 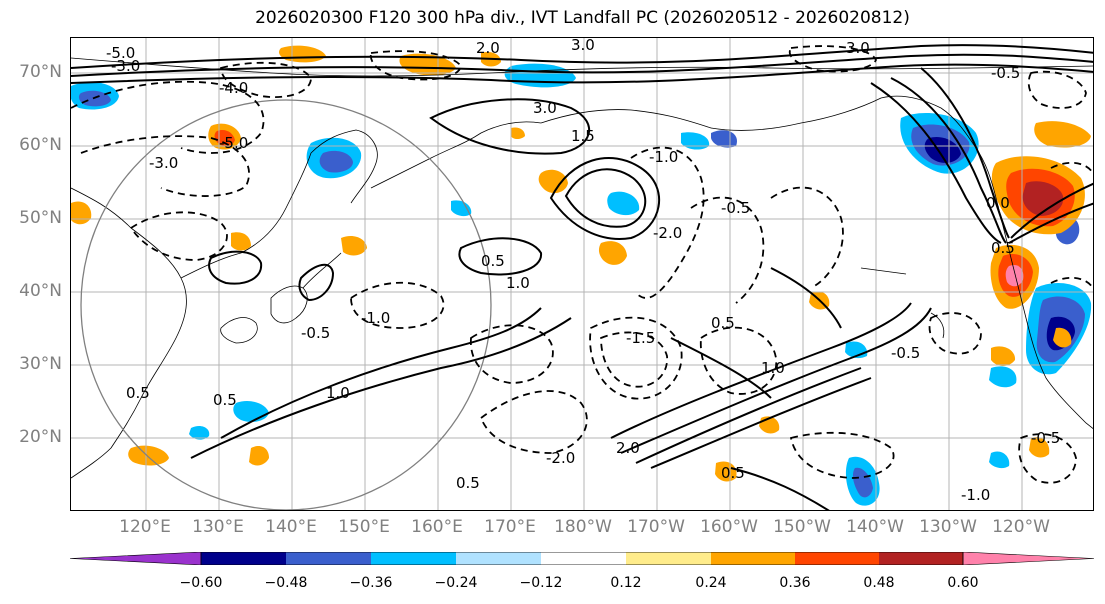 I want to click on lat-label-40n: 40°N, so click(x=40, y=291).